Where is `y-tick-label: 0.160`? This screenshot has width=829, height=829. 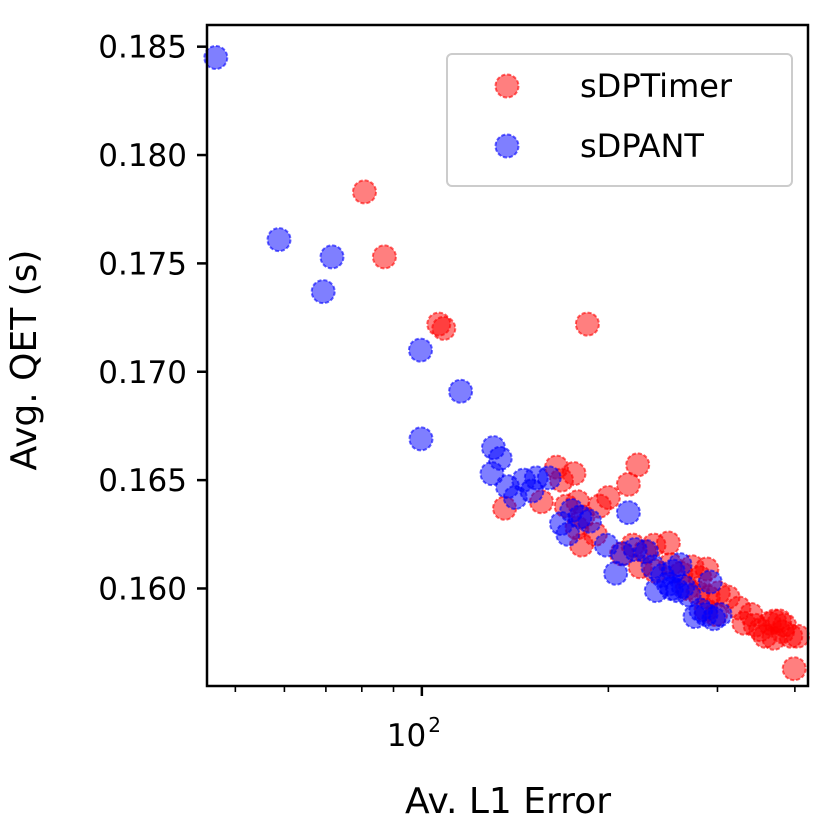 y-tick-label: 0.160 is located at coordinates (142, 589).